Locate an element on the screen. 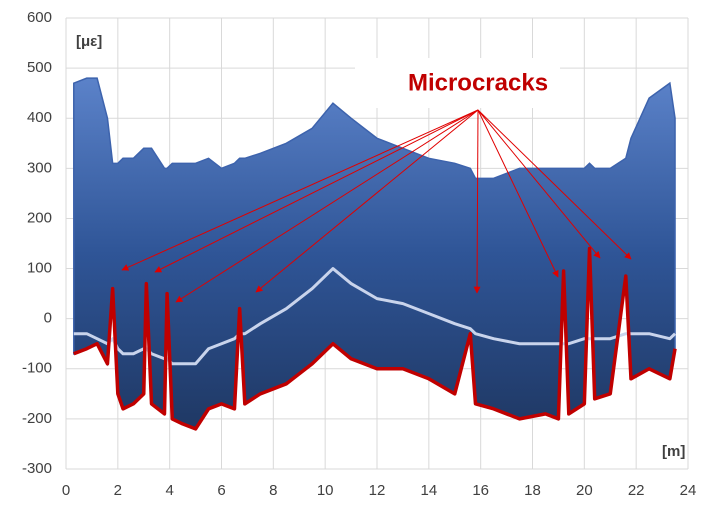 The image size is (707, 509). y-tick-label: 100 is located at coordinates (39, 268).